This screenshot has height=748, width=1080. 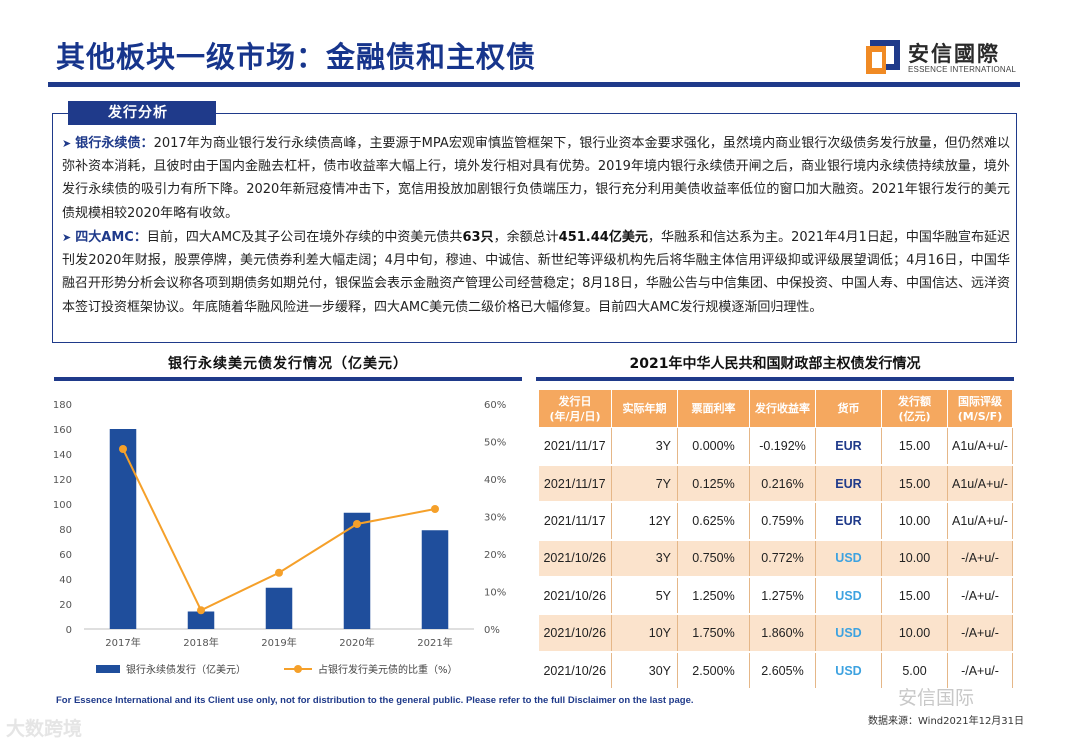 What do you see at coordinates (713, 446) in the screenshot?
I see `table-cell: 0.000%` at bounding box center [713, 446].